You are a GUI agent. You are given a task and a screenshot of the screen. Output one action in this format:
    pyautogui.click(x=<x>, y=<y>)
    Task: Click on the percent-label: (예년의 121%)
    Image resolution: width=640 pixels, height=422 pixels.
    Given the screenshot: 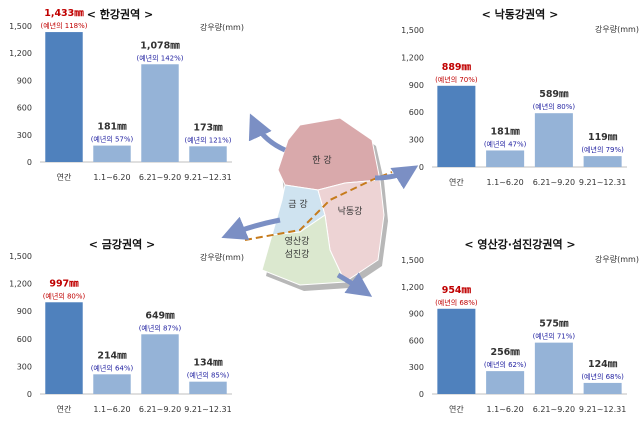 What is the action you would take?
    pyautogui.click(x=207, y=139)
    